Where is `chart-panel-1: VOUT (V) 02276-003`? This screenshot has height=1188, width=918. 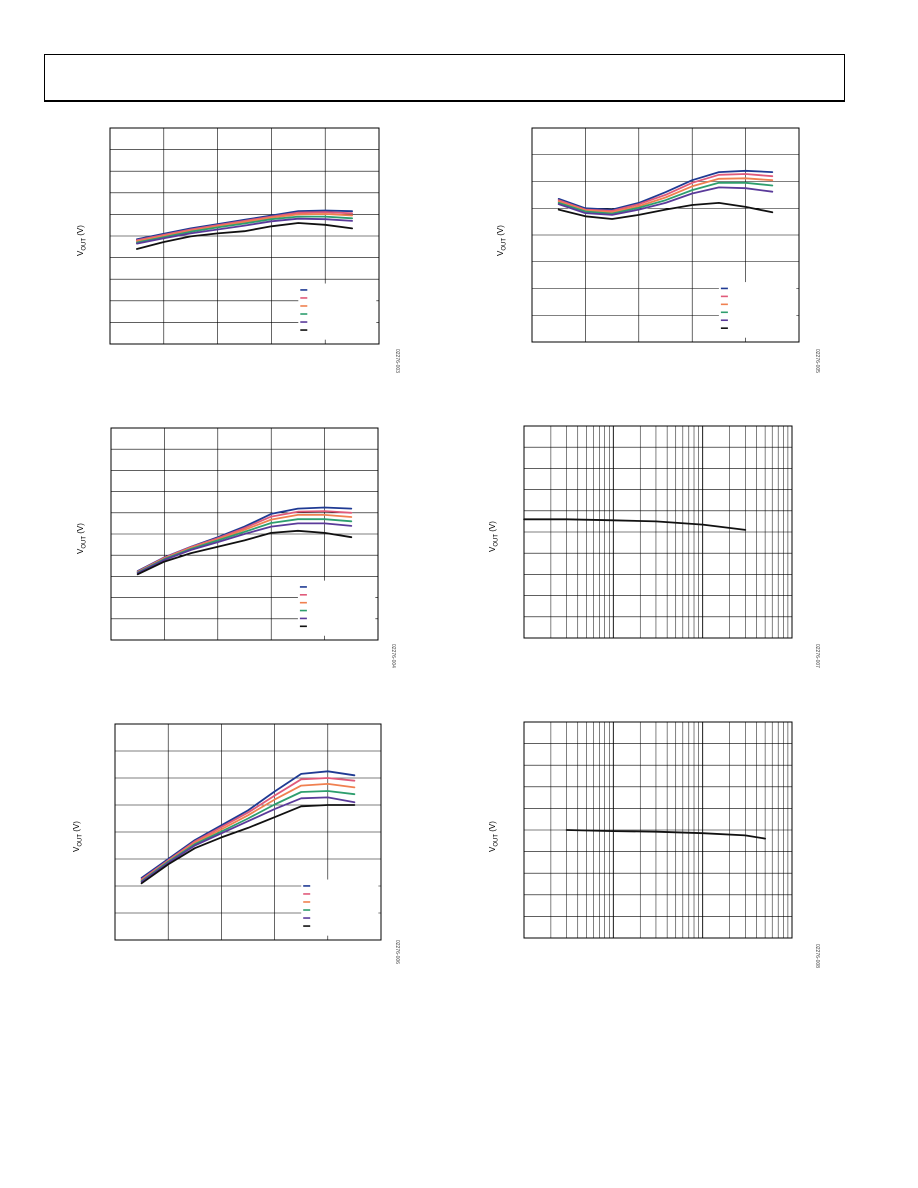 chart-panel-1: VOUT (V) 02276-003 is located at coordinates (244, 254).